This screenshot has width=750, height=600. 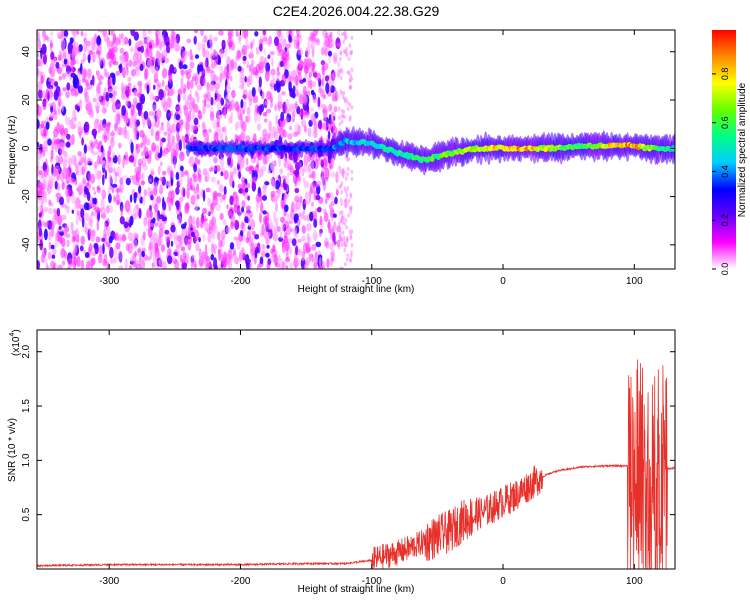 I want to click on x-tick-label: -200, so click(x=240, y=581).